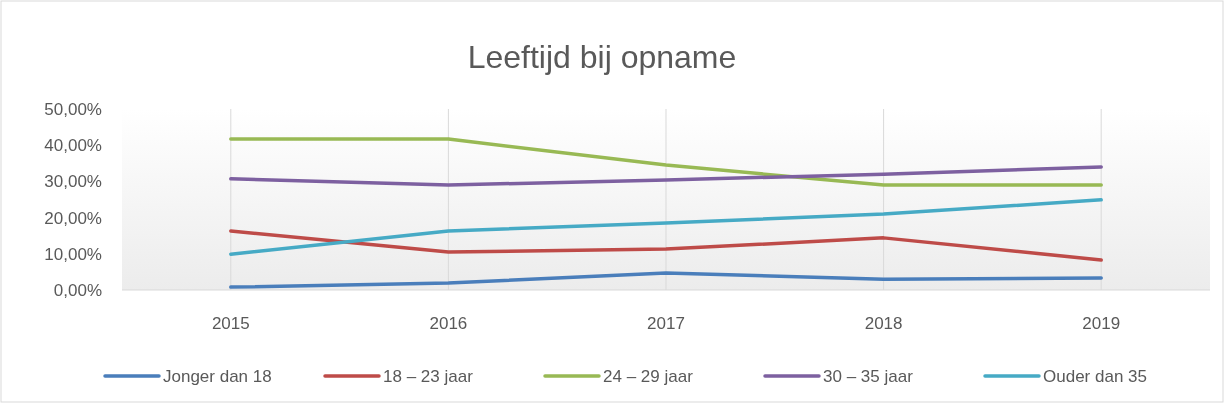  Describe the element at coordinates (73, 146) in the screenshot. I see `y-tick-label: 40,00%` at that location.